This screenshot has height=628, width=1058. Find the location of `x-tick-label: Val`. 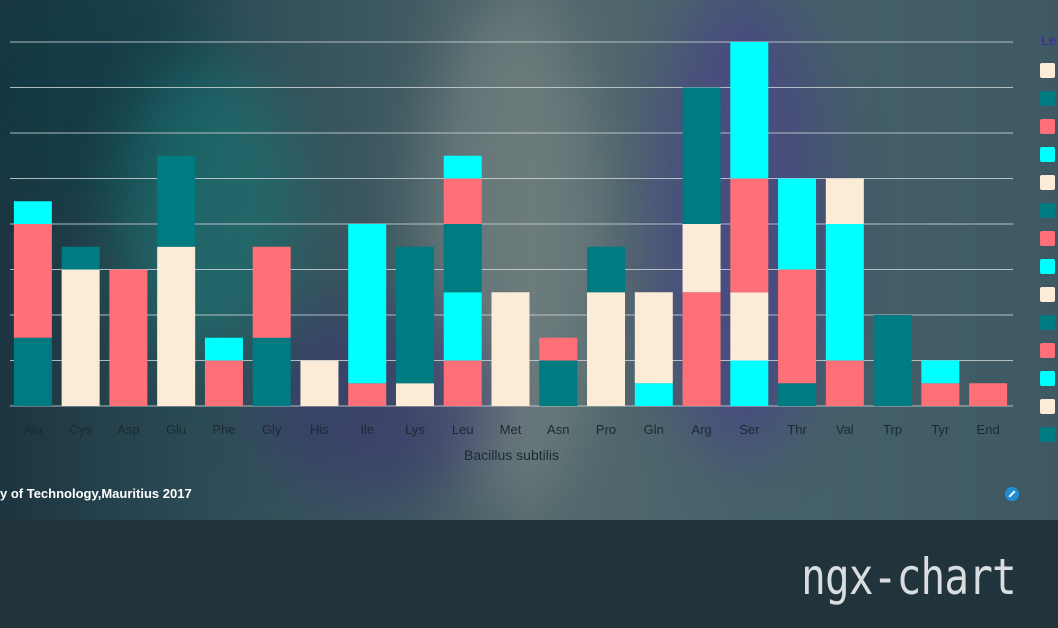

x-tick-label: Val is located at coordinates (845, 429).